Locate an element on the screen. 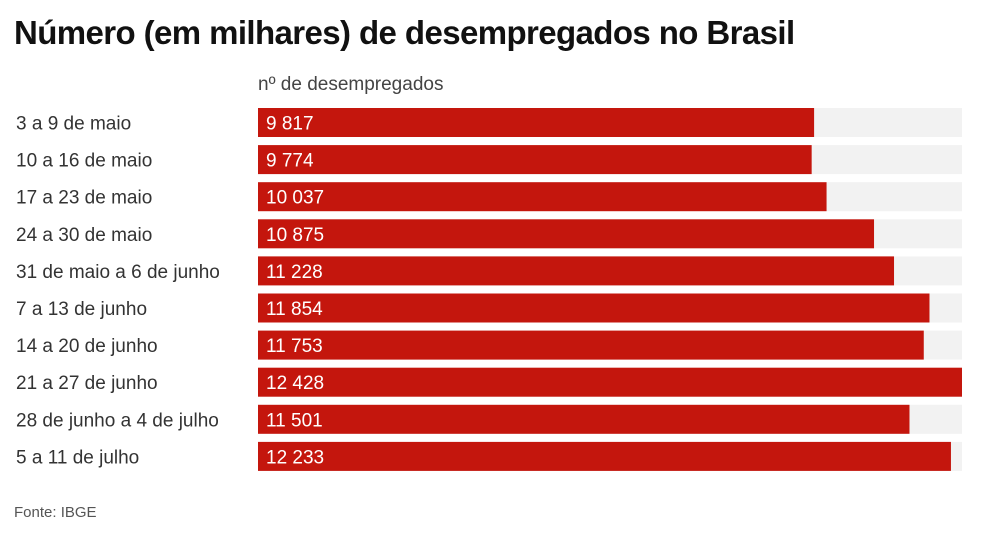 The image size is (984, 540). category-label: 7 a 13 de junho is located at coordinates (81, 309).